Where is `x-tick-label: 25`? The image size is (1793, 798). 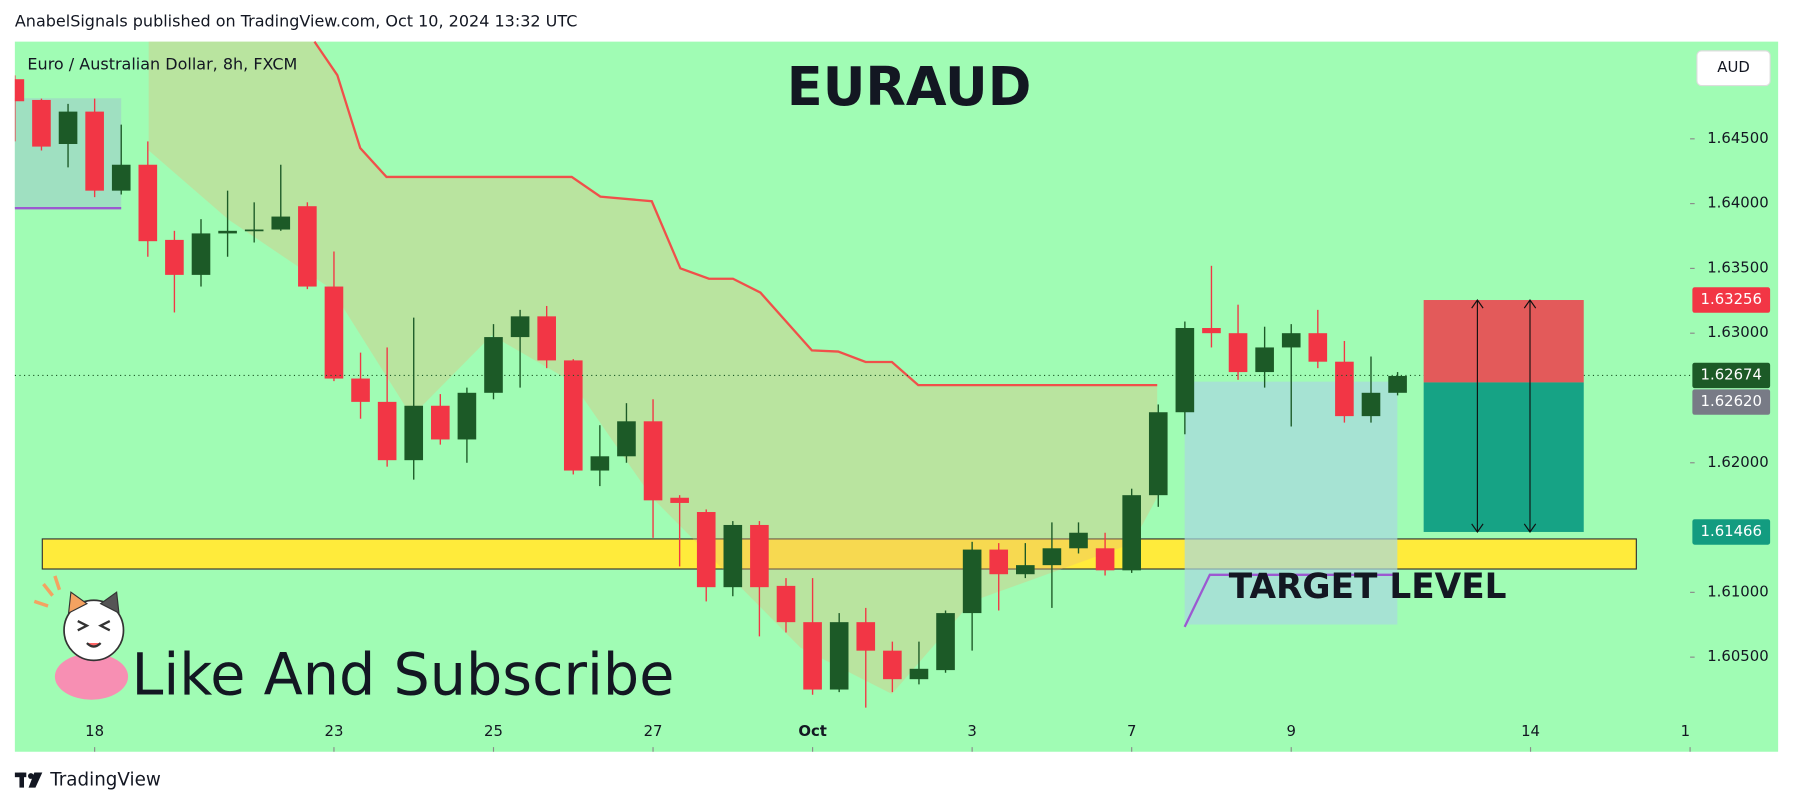
x-tick-label: 25 is located at coordinates (493, 731).